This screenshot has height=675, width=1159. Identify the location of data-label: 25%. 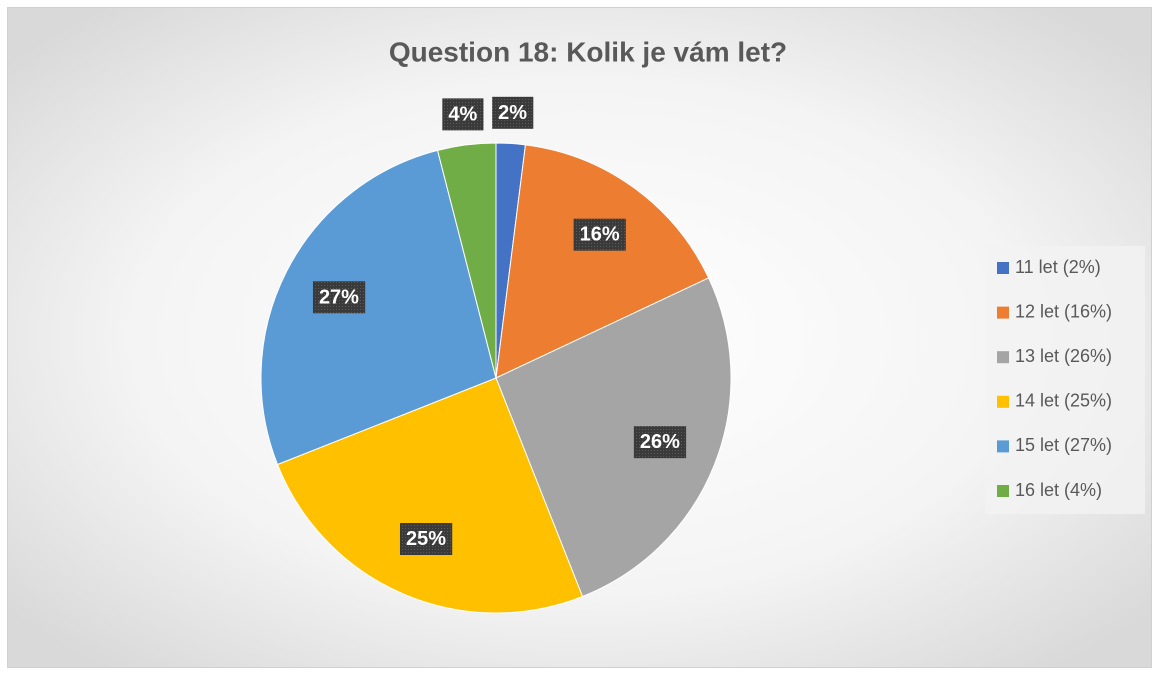
(426, 539).